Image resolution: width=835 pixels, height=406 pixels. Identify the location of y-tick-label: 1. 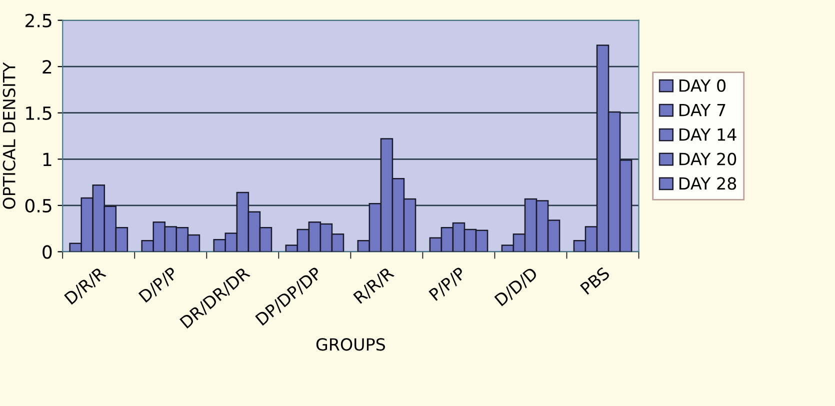
(47, 159).